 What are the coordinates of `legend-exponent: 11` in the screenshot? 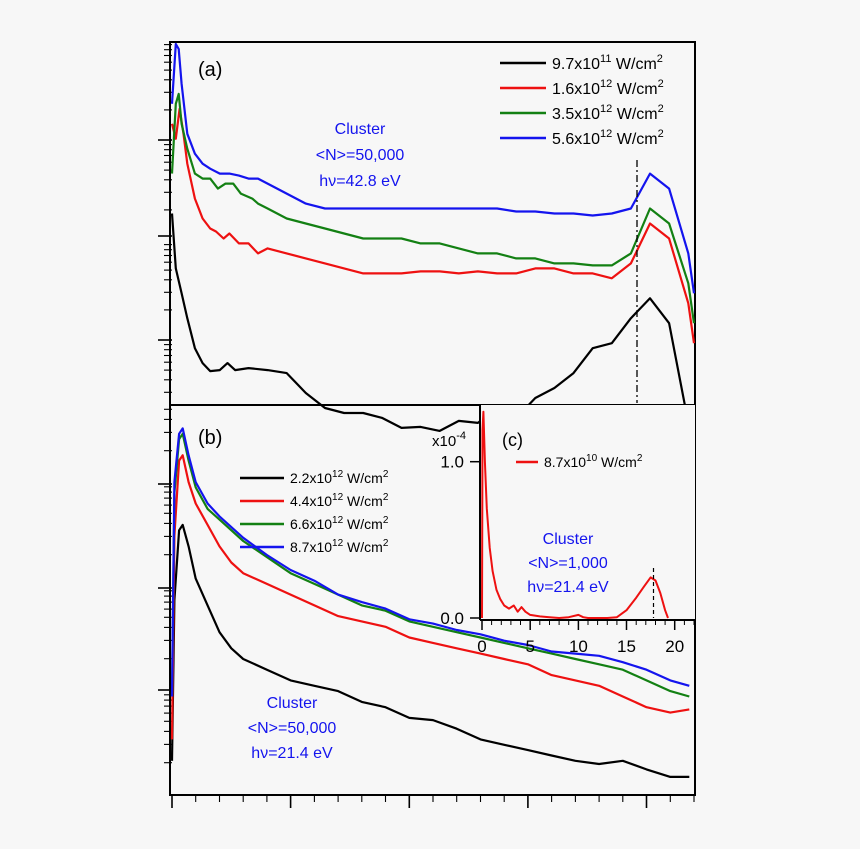 It's located at (605, 59).